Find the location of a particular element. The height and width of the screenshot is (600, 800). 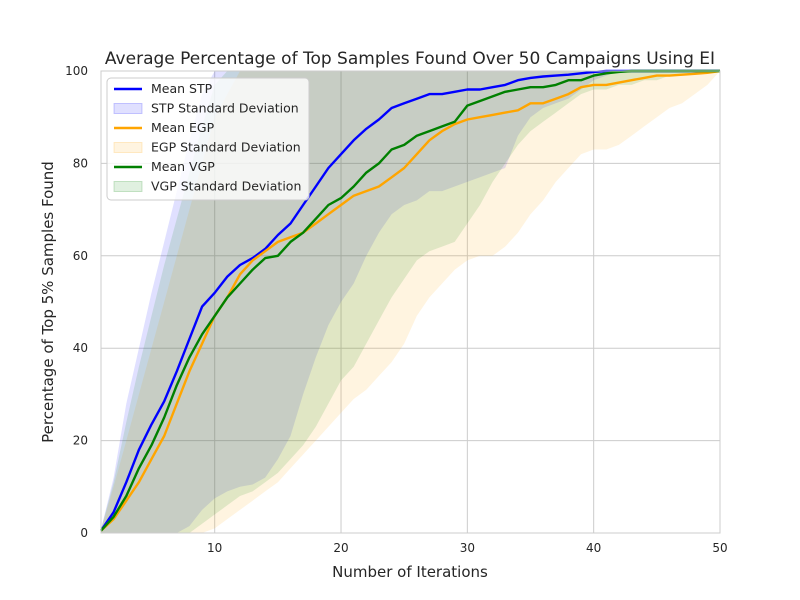

x-tick-label: 50 is located at coordinates (719, 548).